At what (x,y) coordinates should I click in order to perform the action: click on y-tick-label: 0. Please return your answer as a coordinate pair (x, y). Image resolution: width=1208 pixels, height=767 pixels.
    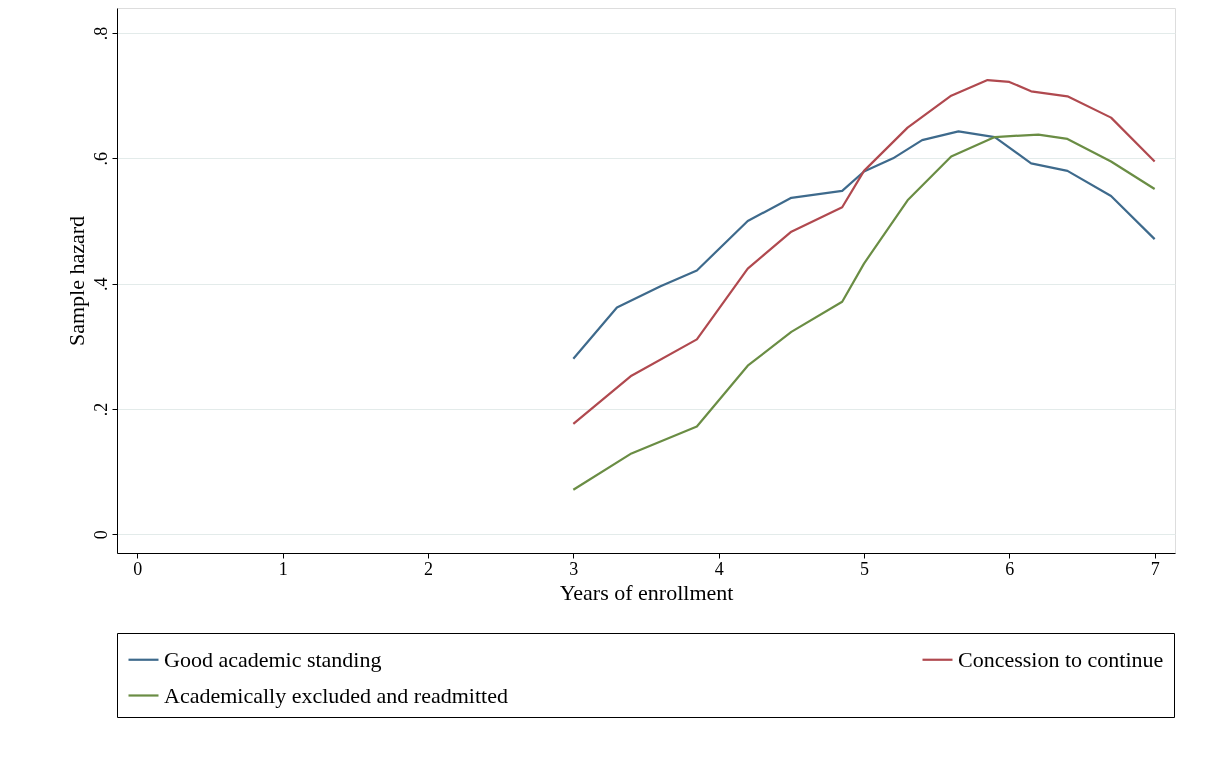
    Looking at the image, I should click on (100, 535).